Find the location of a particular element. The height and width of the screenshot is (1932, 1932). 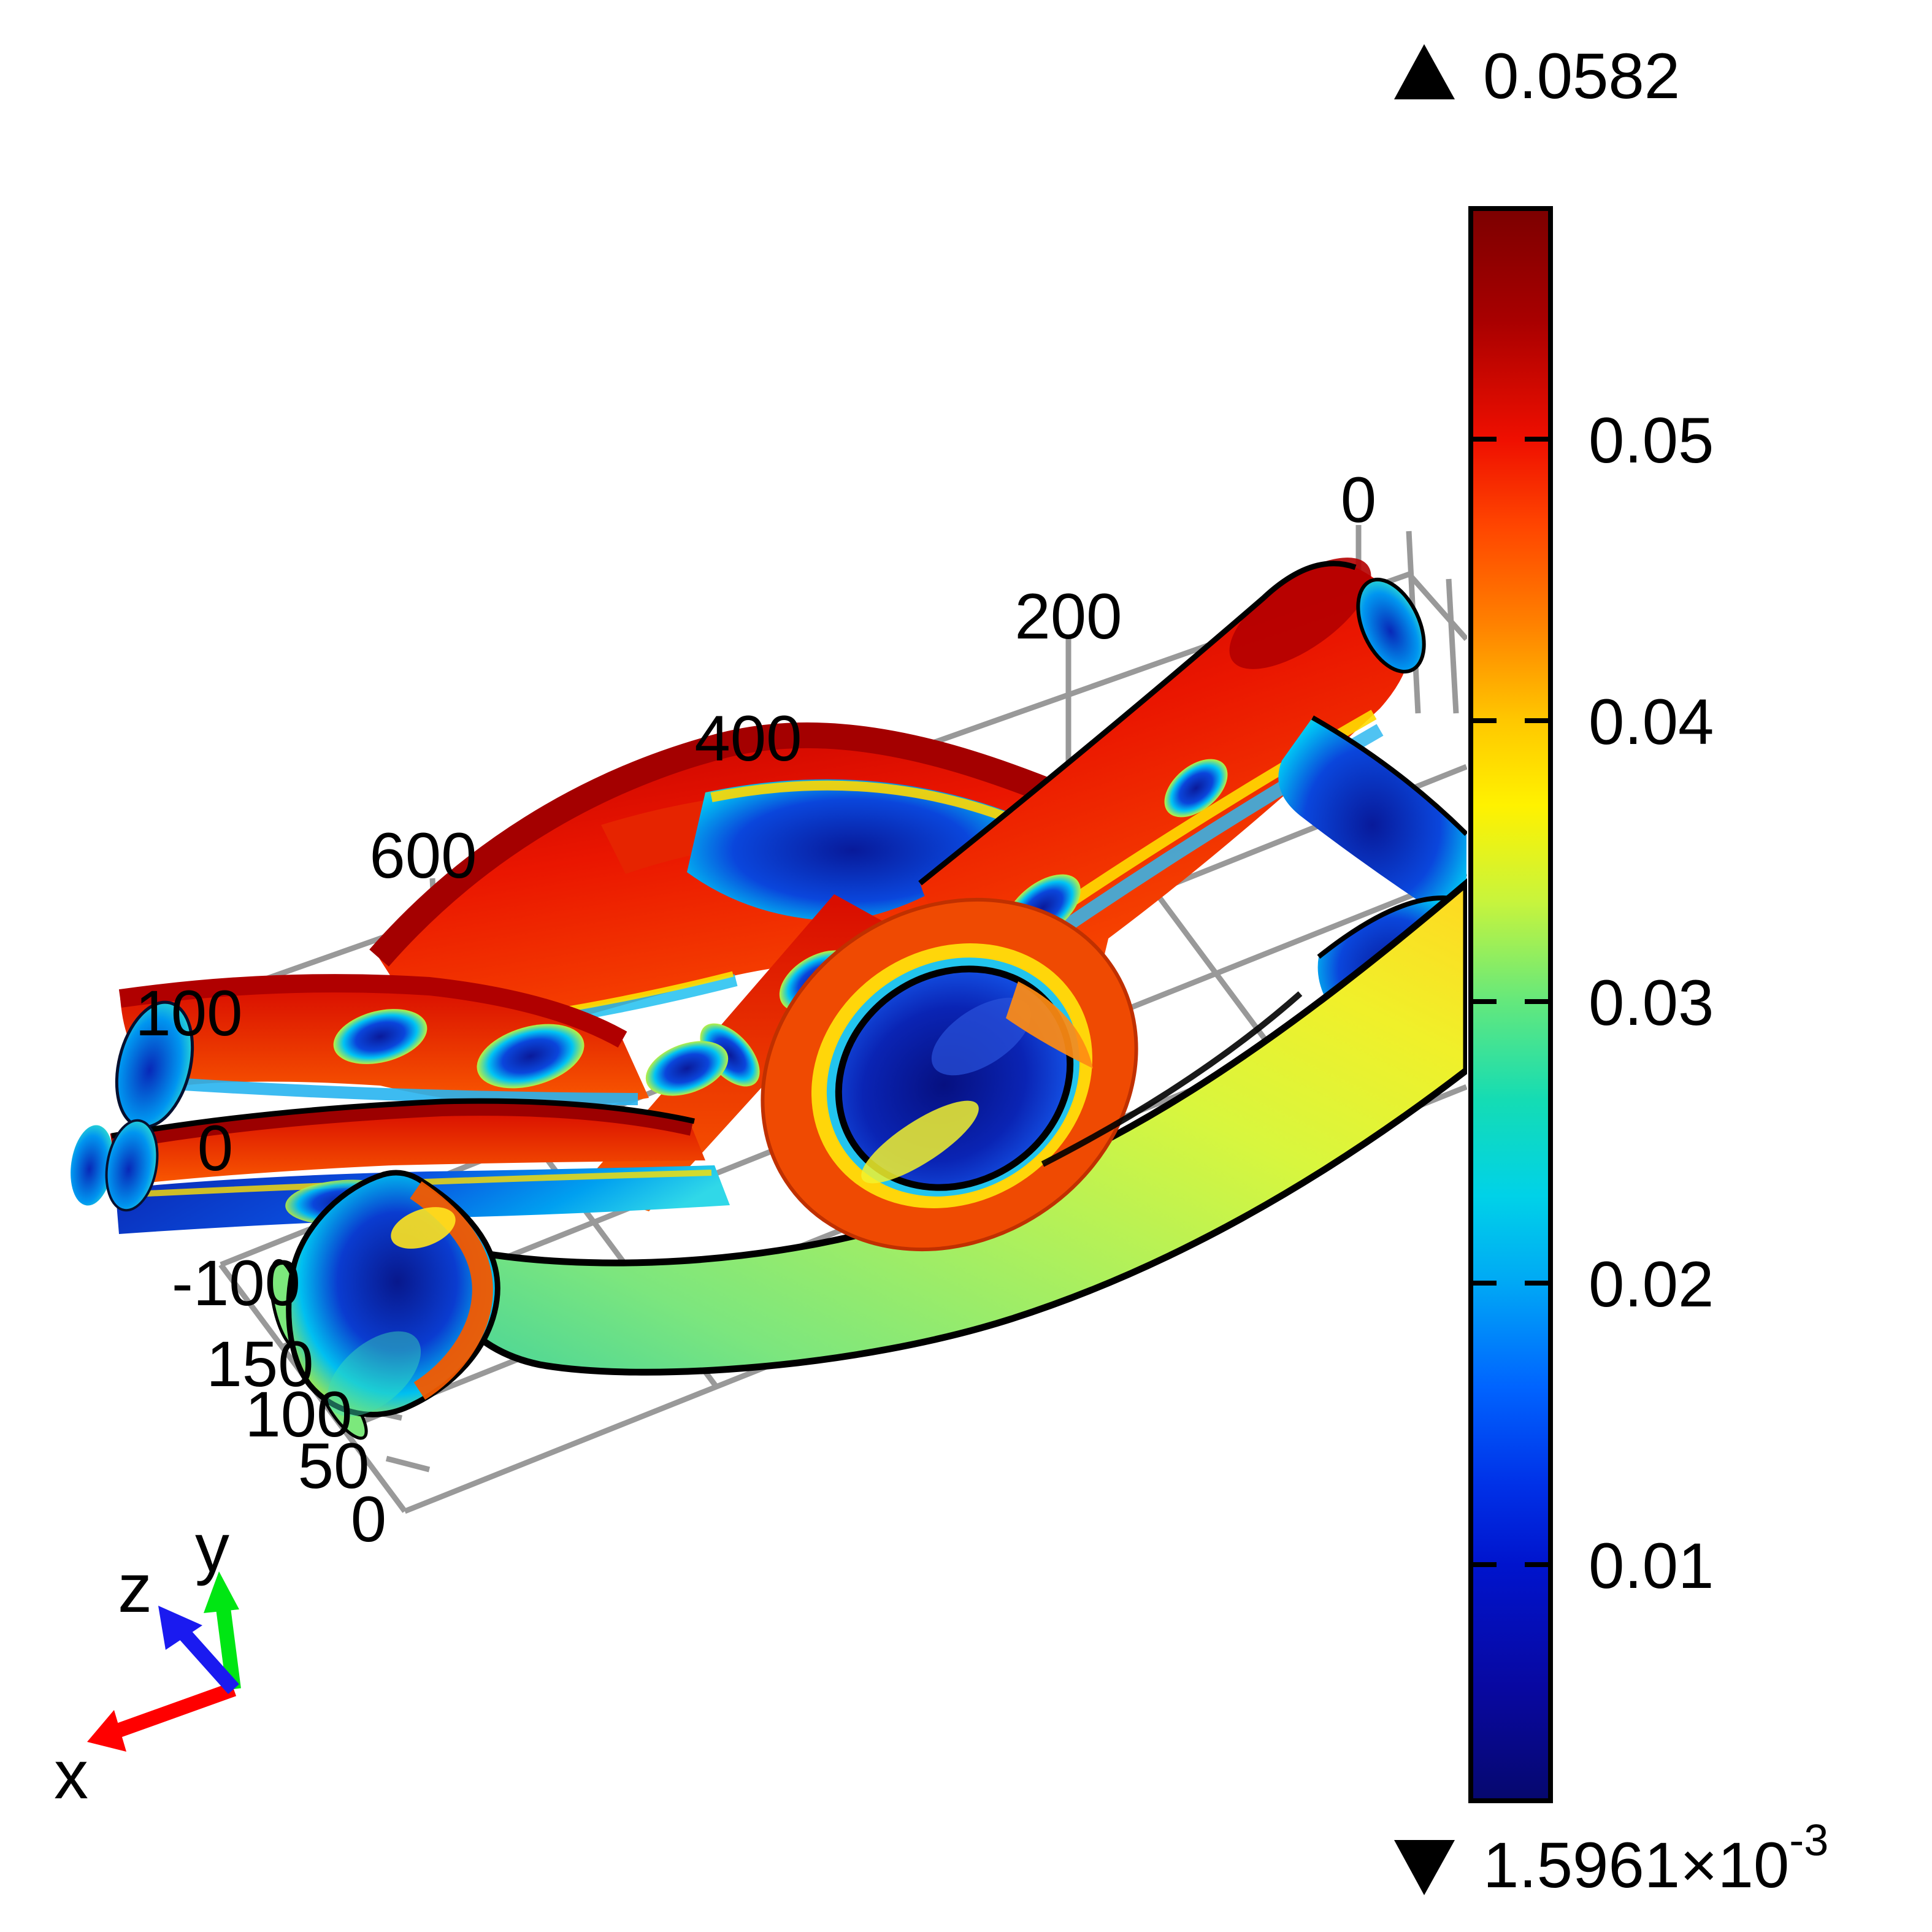

z-tick-0: 0 is located at coordinates (368, 1519).